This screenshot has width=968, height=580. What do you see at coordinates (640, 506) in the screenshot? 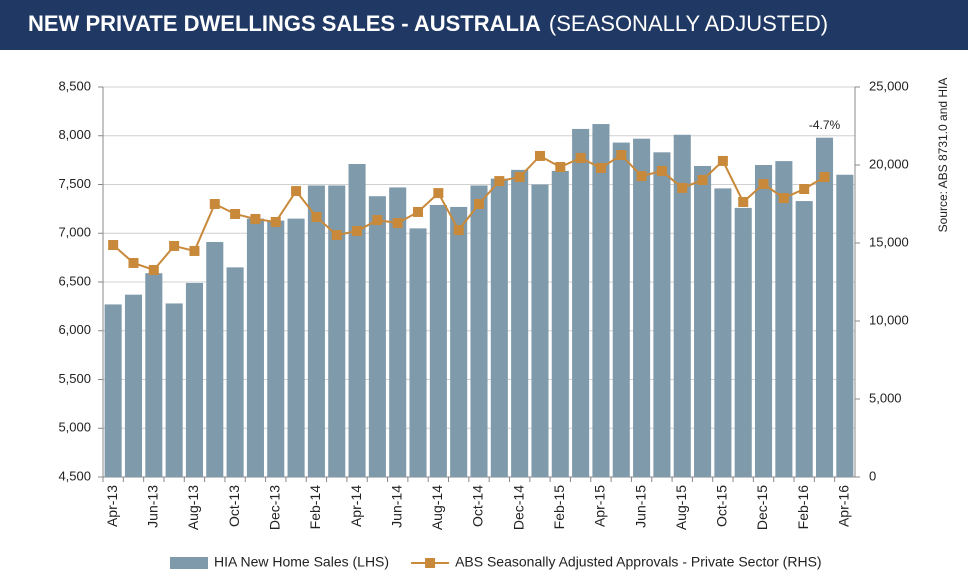
I see `x-tick-label: Jun-15` at bounding box center [640, 506].